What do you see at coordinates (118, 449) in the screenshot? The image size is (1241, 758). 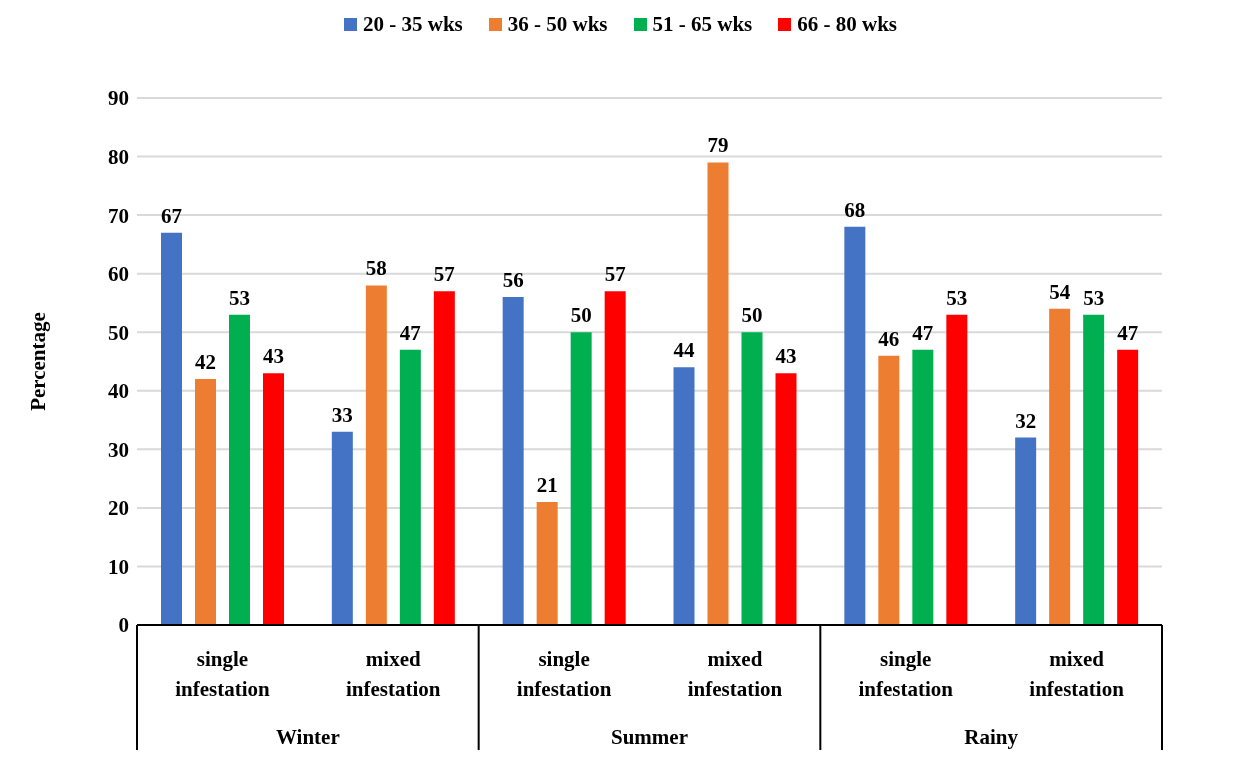 I see `y-tick-label: 30` at bounding box center [118, 449].